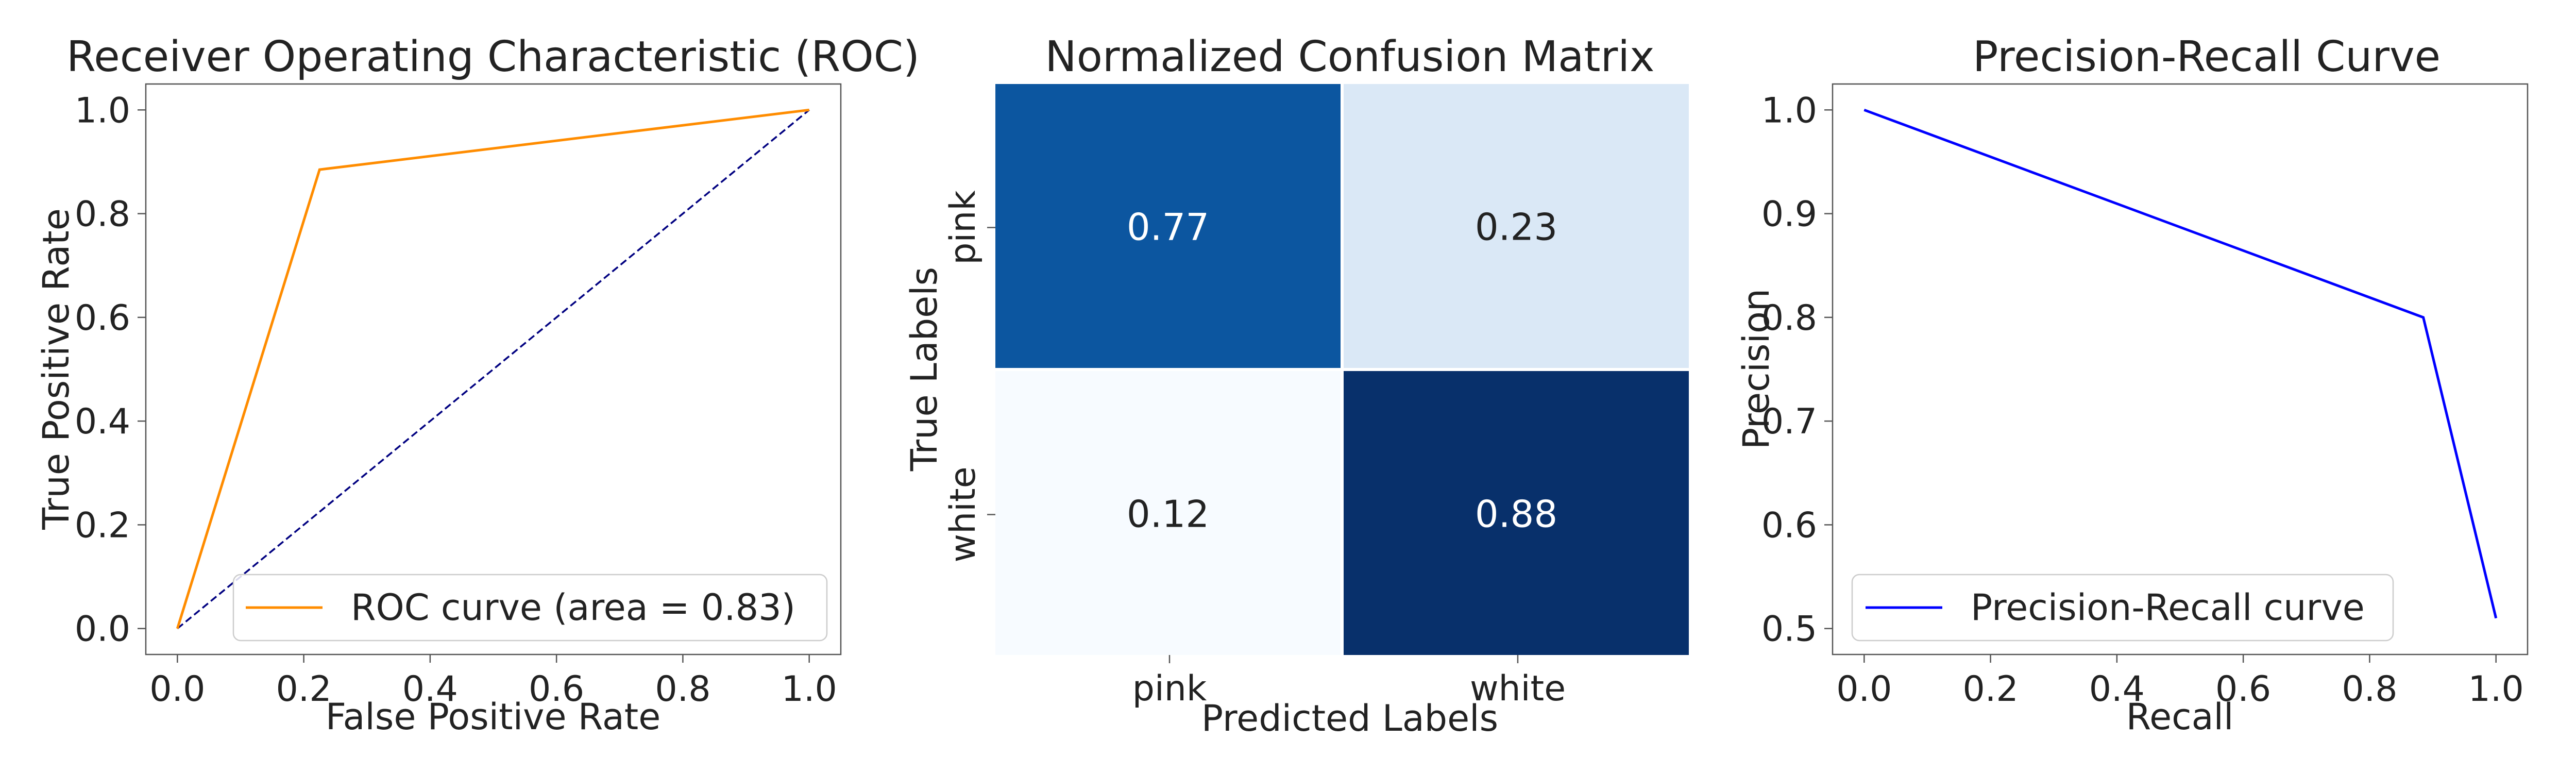 Image resolution: width=2576 pixels, height=773 pixels. I want to click on roc-legend-box, so click(530, 608).